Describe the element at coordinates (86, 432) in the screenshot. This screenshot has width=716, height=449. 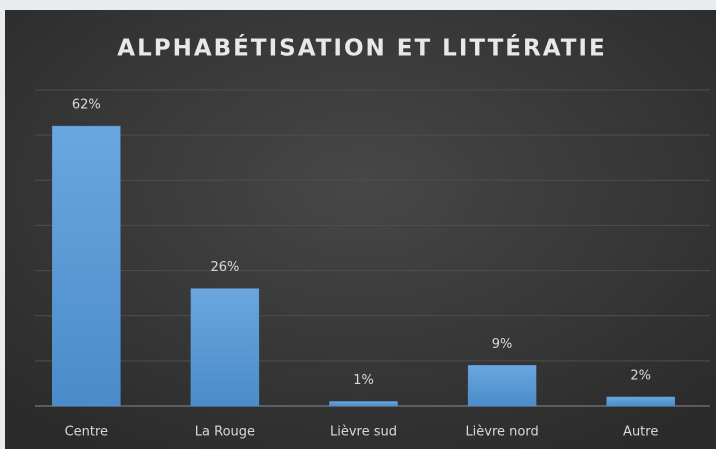
I see `x-tick-label: Centre` at that location.